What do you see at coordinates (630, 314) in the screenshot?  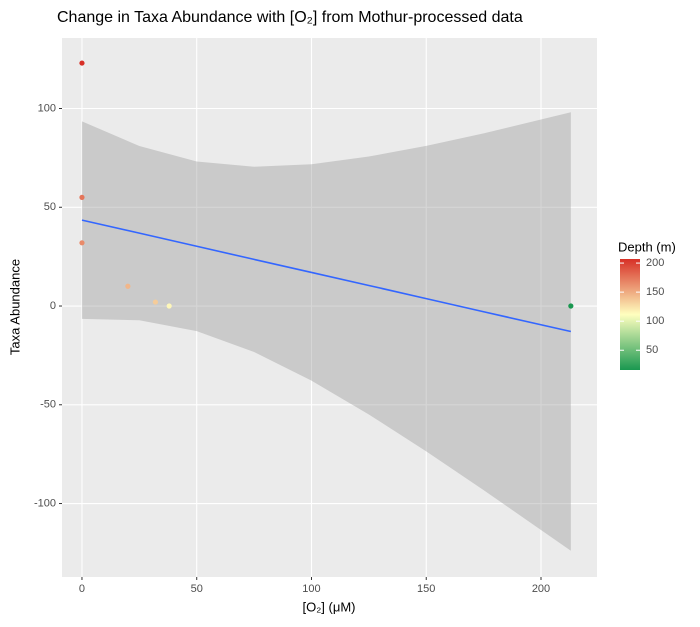 I see `colorbar` at bounding box center [630, 314].